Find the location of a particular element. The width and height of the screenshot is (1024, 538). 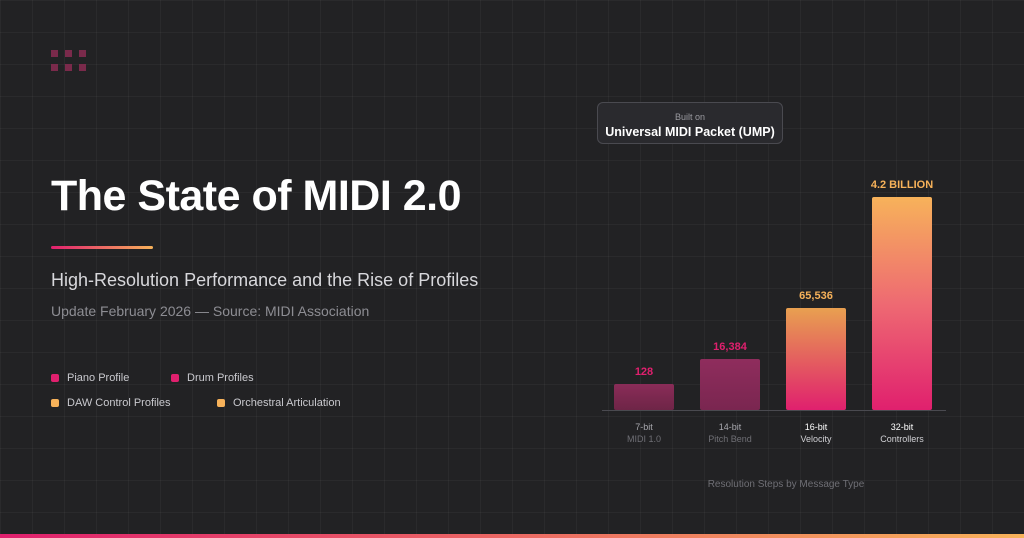

title-accent-line is located at coordinates (102, 247).